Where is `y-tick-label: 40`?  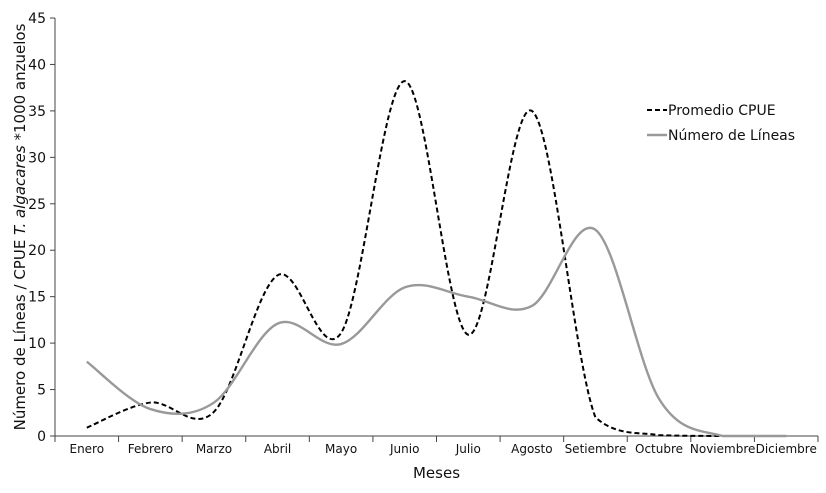
y-tick-label: 40 is located at coordinates (37, 65).